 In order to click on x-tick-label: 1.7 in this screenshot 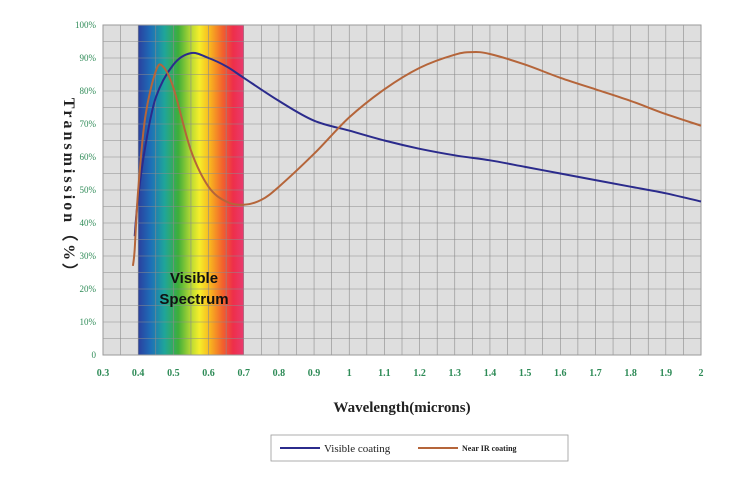, I will do `click(595, 373)`.